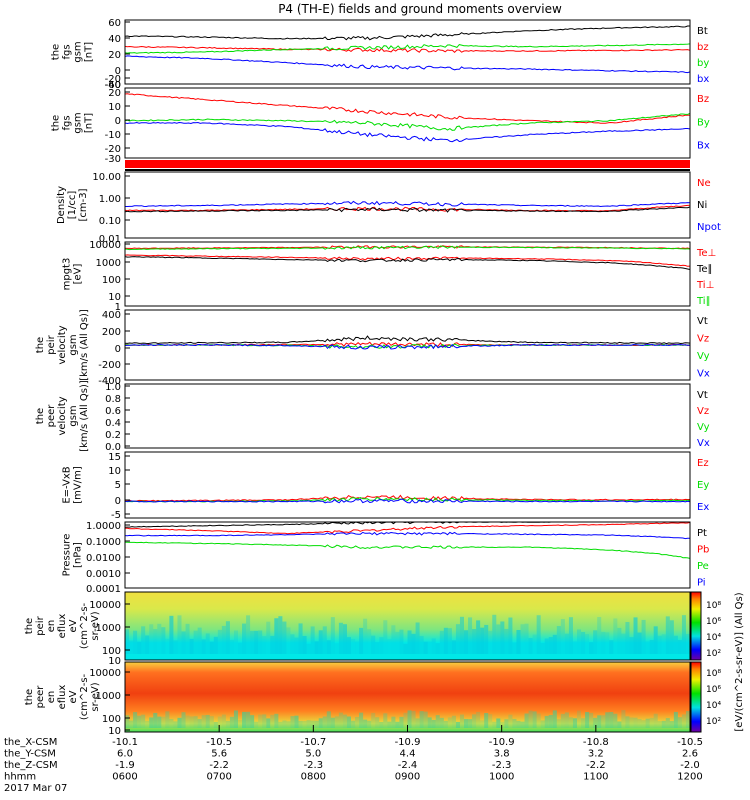 This screenshot has height=800, width=750. Describe the element at coordinates (118, 501) in the screenshot. I see `y-tick-label: 0` at that location.